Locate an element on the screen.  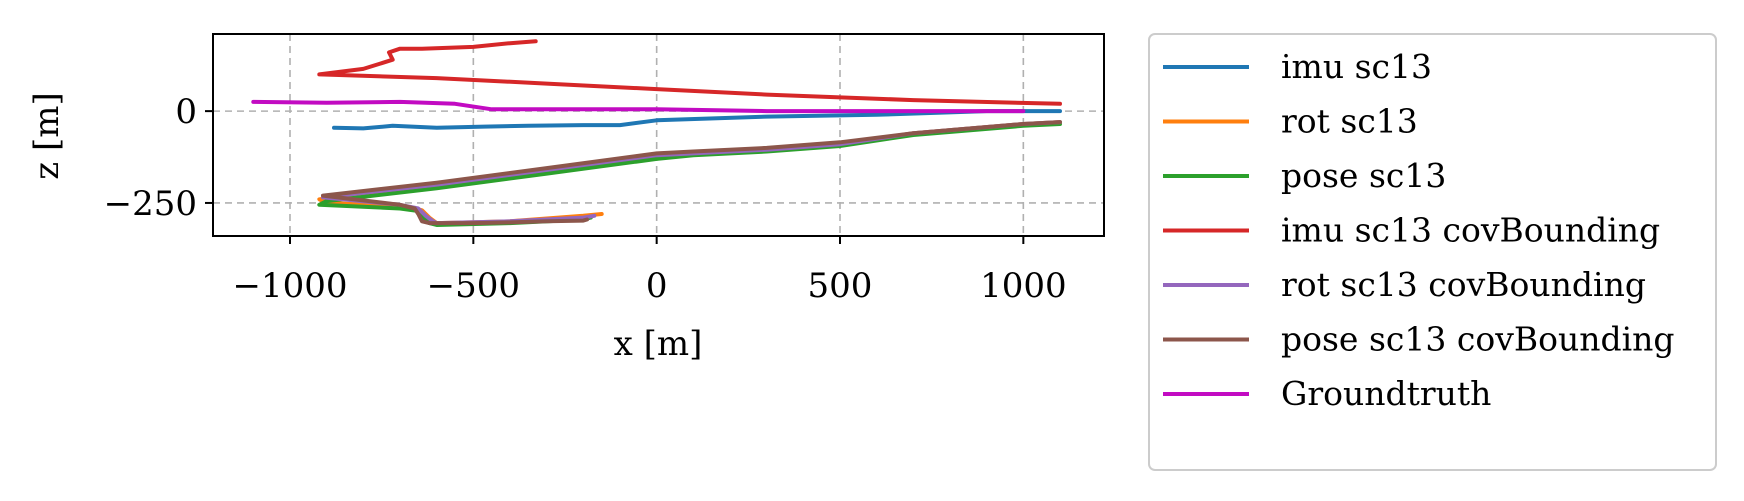
x-axis-label: x [m] is located at coordinates (658, 344).